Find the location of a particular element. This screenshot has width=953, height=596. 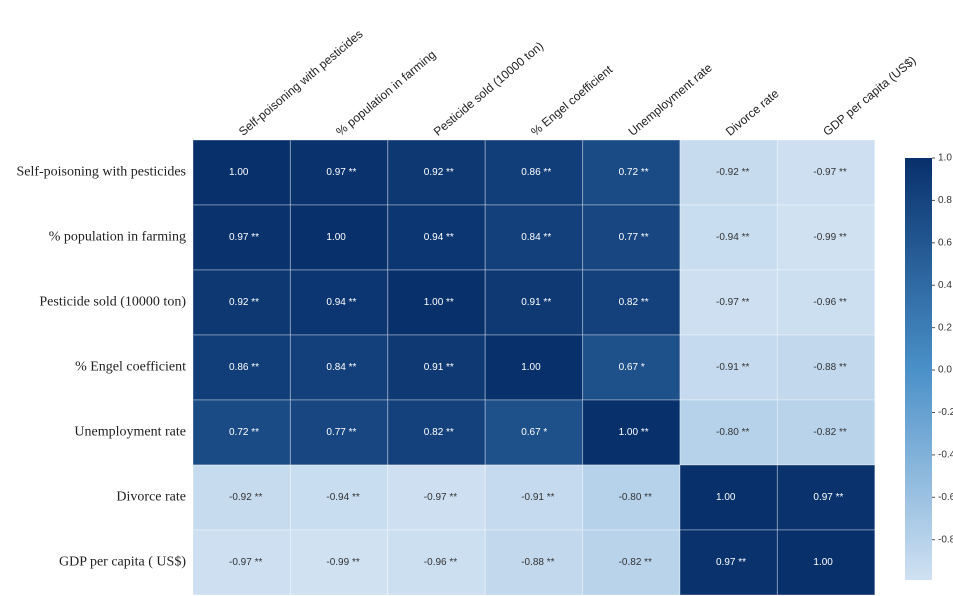

colorbar-tick-label: 0.8 is located at coordinates (945, 200).